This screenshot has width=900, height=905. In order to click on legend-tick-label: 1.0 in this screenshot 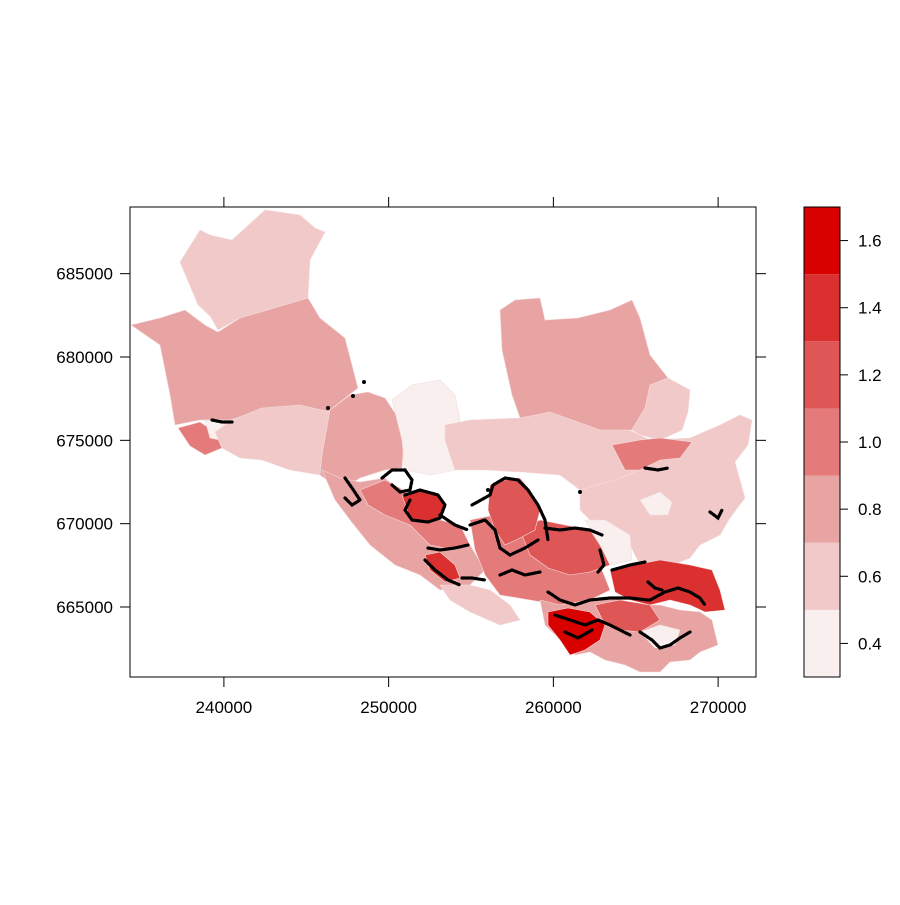, I will do `click(870, 442)`.